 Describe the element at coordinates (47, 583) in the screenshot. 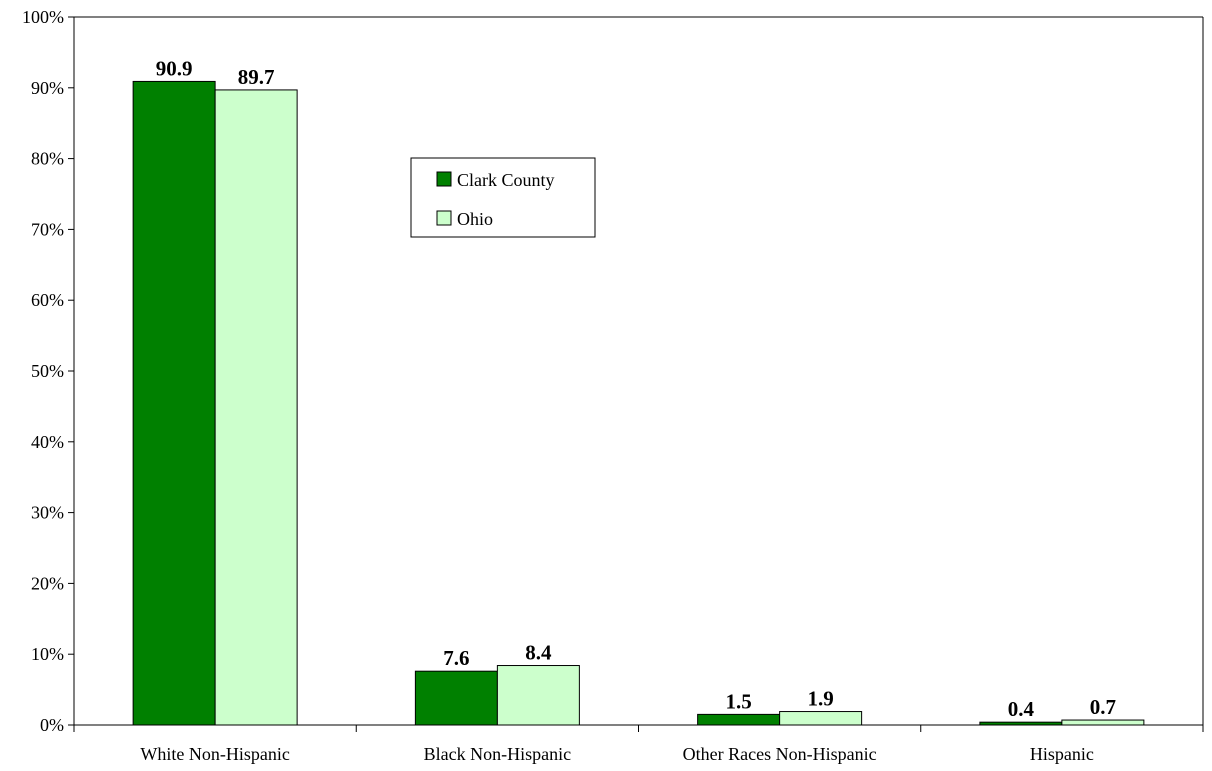

I see `y-tick-label: 20%` at that location.